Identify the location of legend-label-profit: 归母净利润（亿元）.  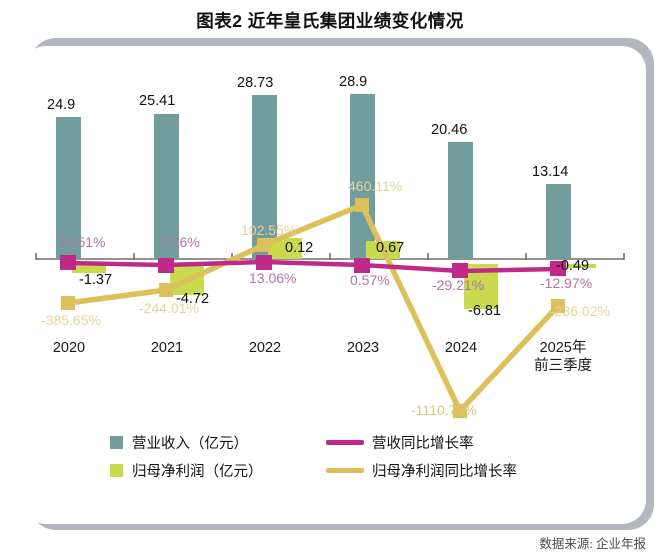
(197, 472).